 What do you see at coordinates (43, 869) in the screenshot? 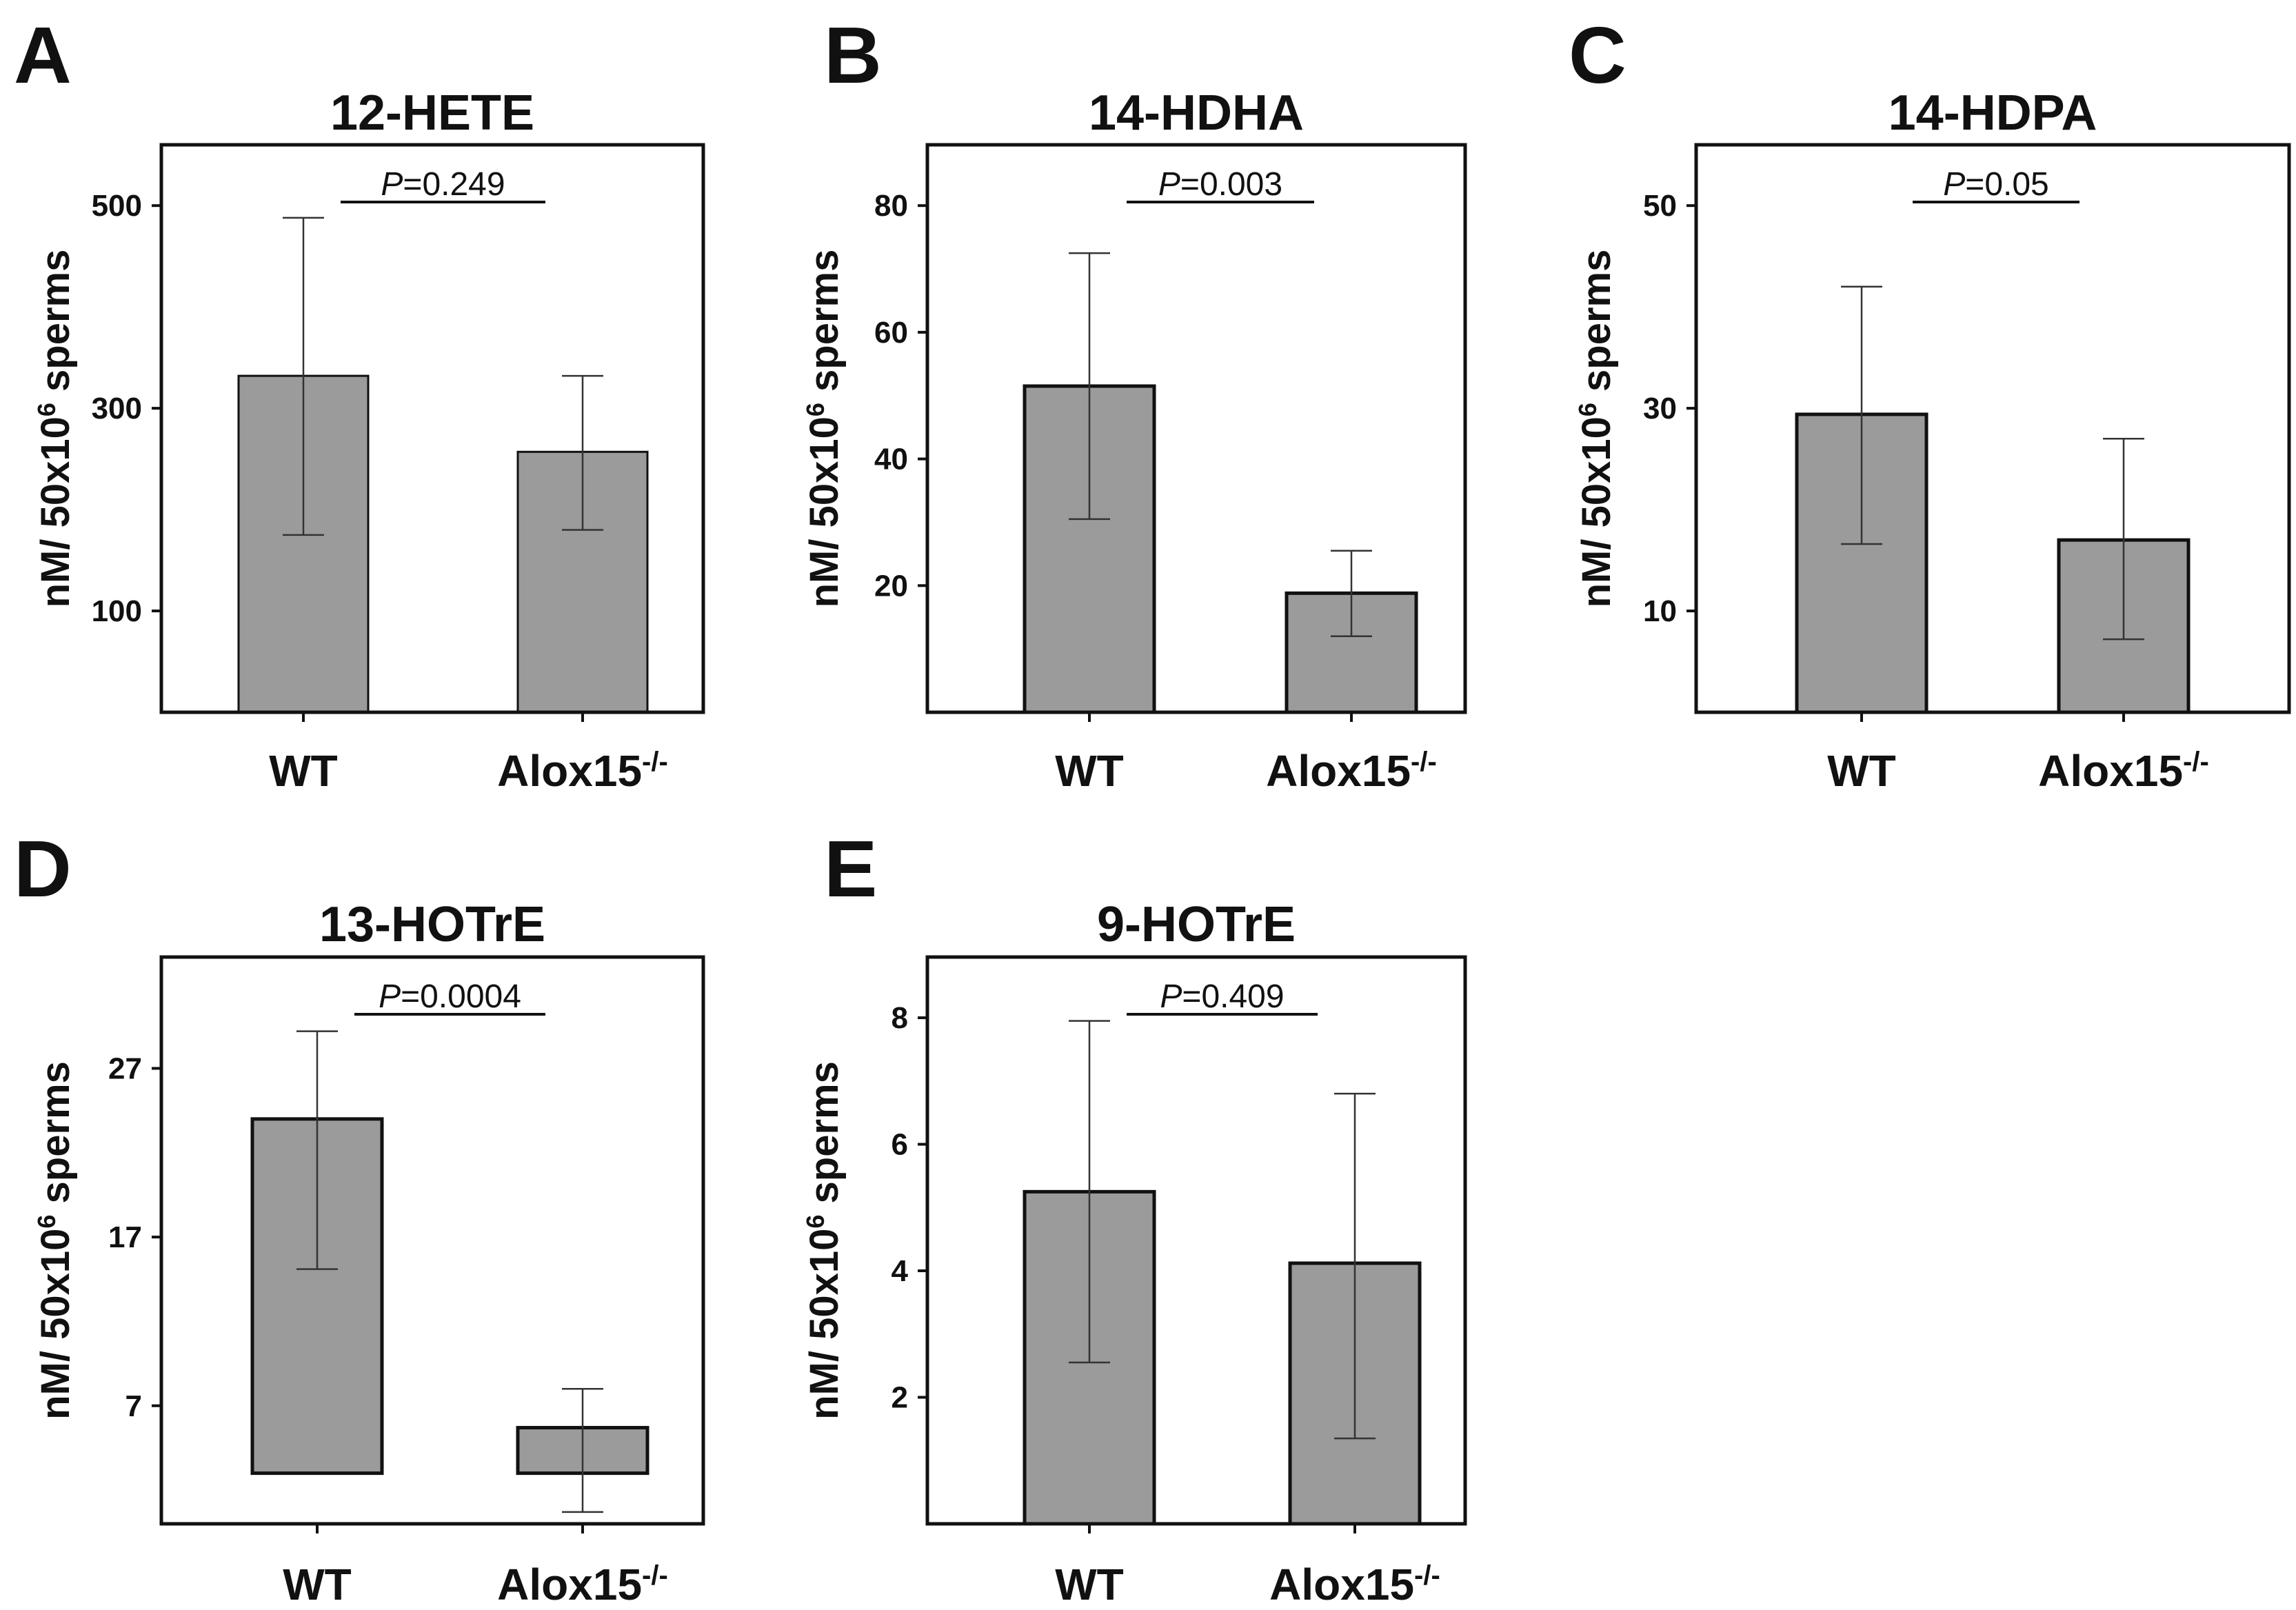
I see `panel-letter: D` at bounding box center [43, 869].